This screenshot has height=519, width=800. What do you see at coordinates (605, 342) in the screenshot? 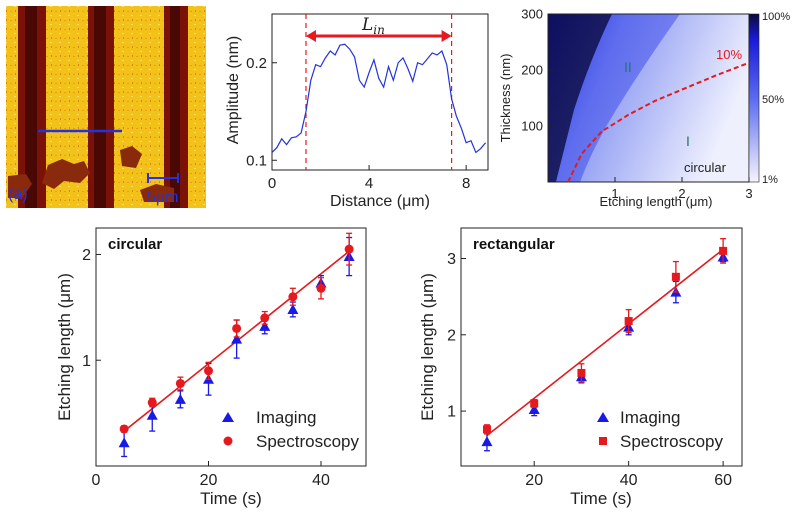
I see `rectangular-fit-line` at bounding box center [605, 342].